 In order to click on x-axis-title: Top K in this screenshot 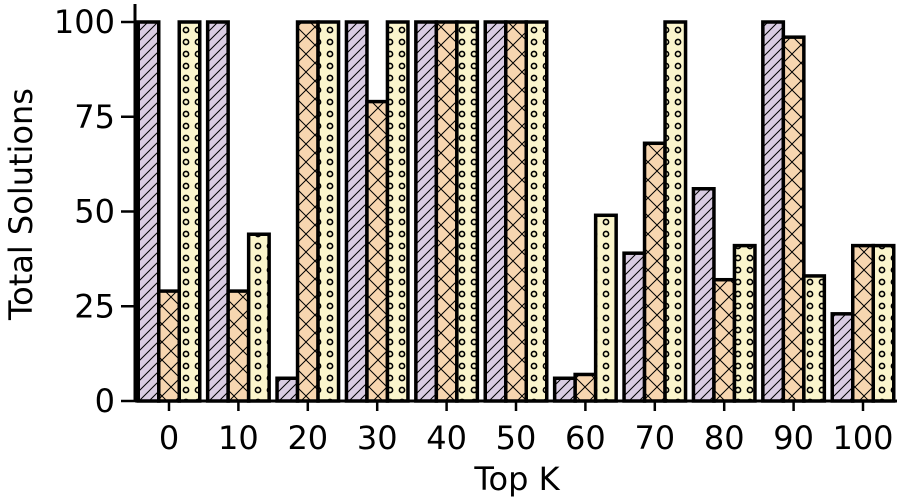, I will do `click(516, 479)`.